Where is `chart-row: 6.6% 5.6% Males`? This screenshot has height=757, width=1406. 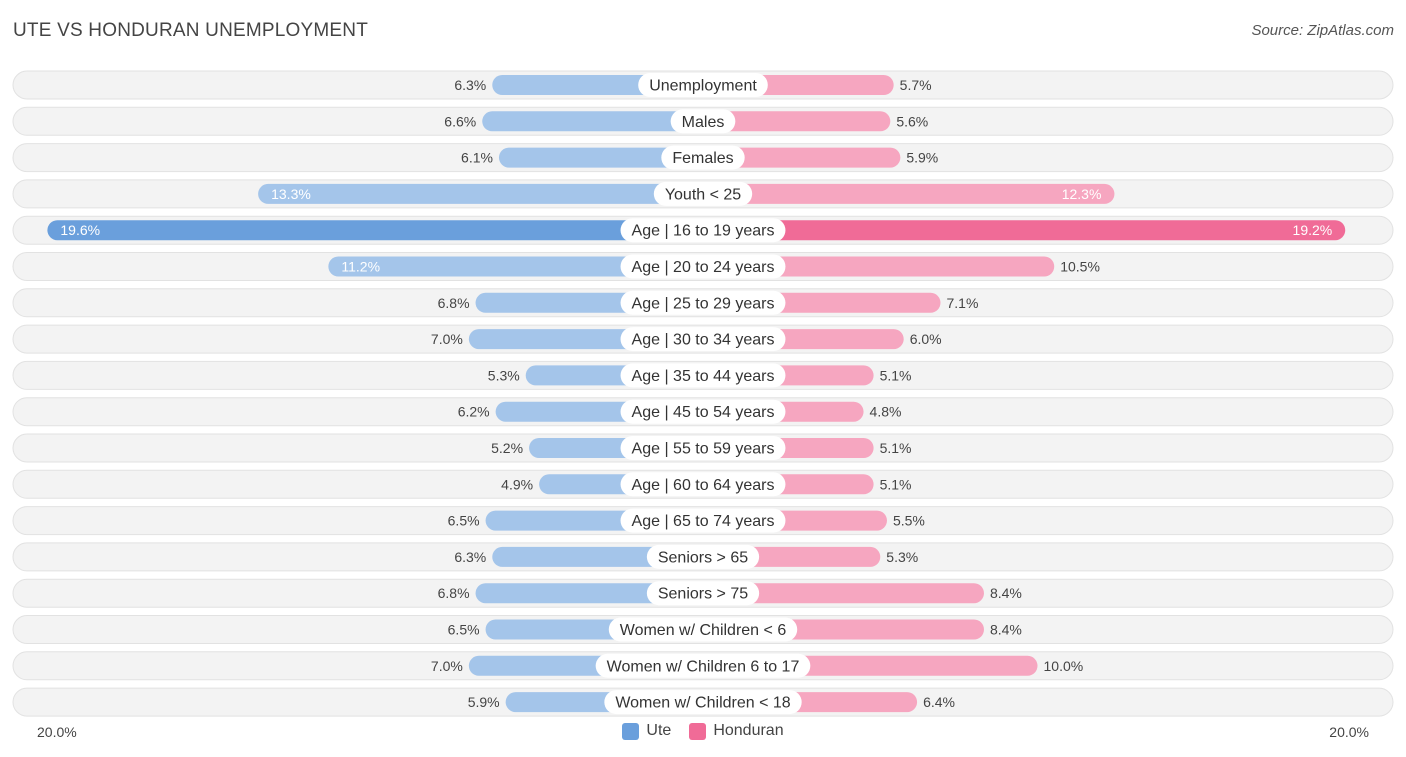 chart-row: 6.6% 5.6% Males is located at coordinates (703, 121).